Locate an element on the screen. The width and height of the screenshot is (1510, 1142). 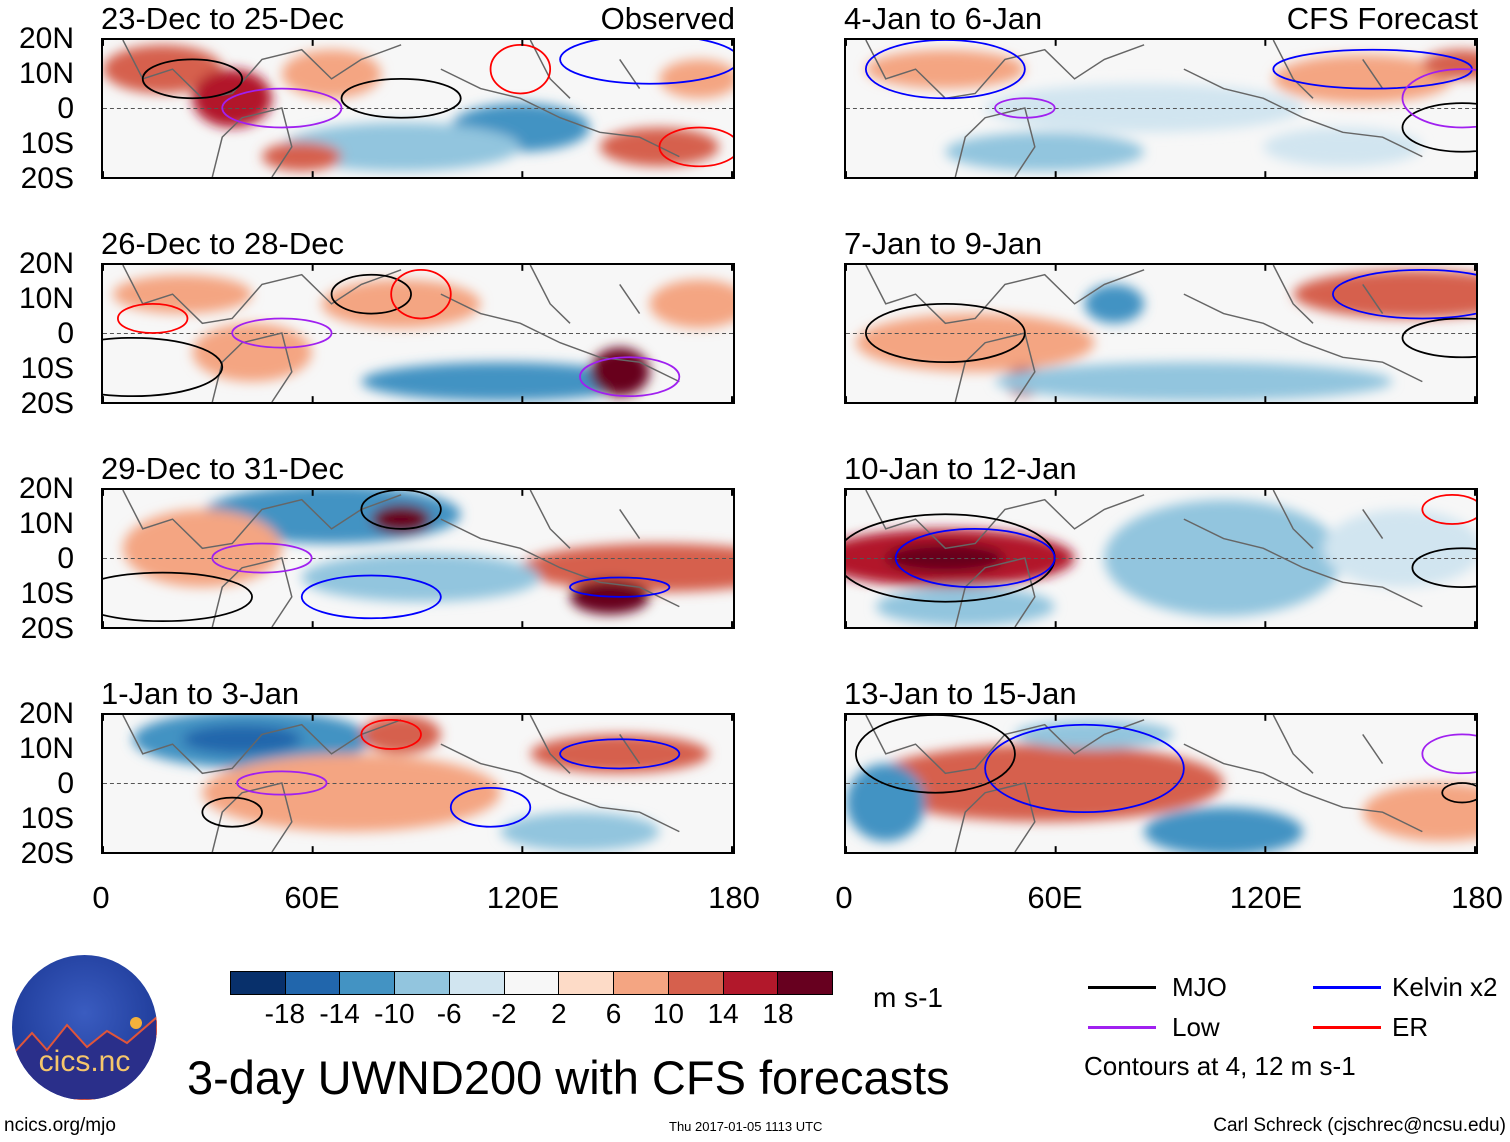
colorbar-label: -18 is located at coordinates (285, 1013).